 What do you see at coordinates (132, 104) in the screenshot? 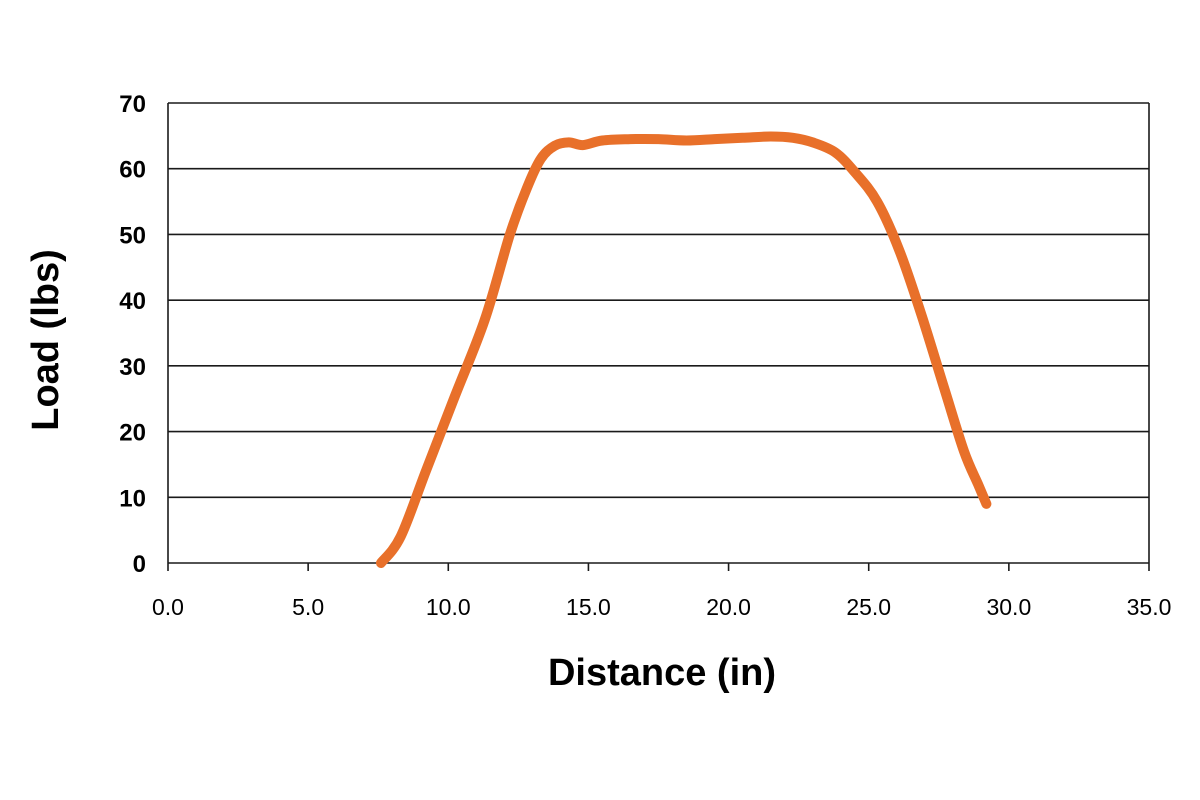
I see `y-tick-label: 70` at bounding box center [132, 104].